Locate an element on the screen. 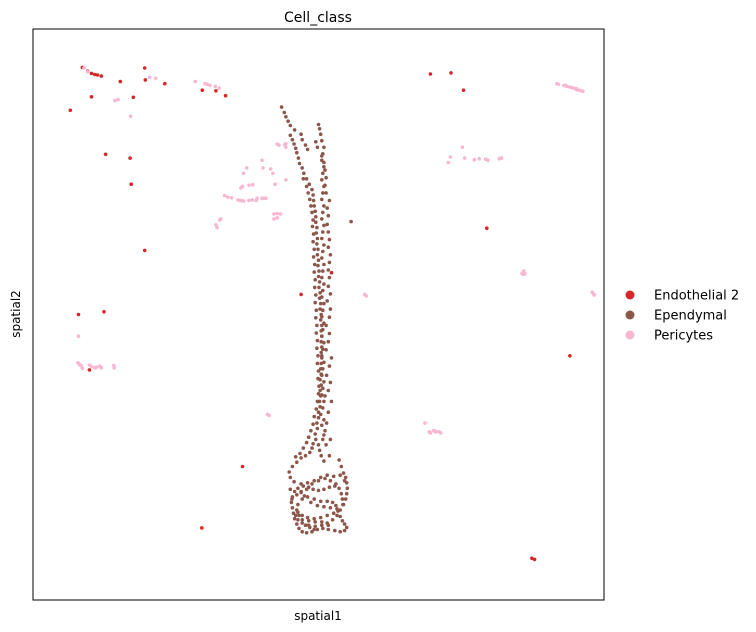  legend-label-pericytes: Pericytes is located at coordinates (683, 336).